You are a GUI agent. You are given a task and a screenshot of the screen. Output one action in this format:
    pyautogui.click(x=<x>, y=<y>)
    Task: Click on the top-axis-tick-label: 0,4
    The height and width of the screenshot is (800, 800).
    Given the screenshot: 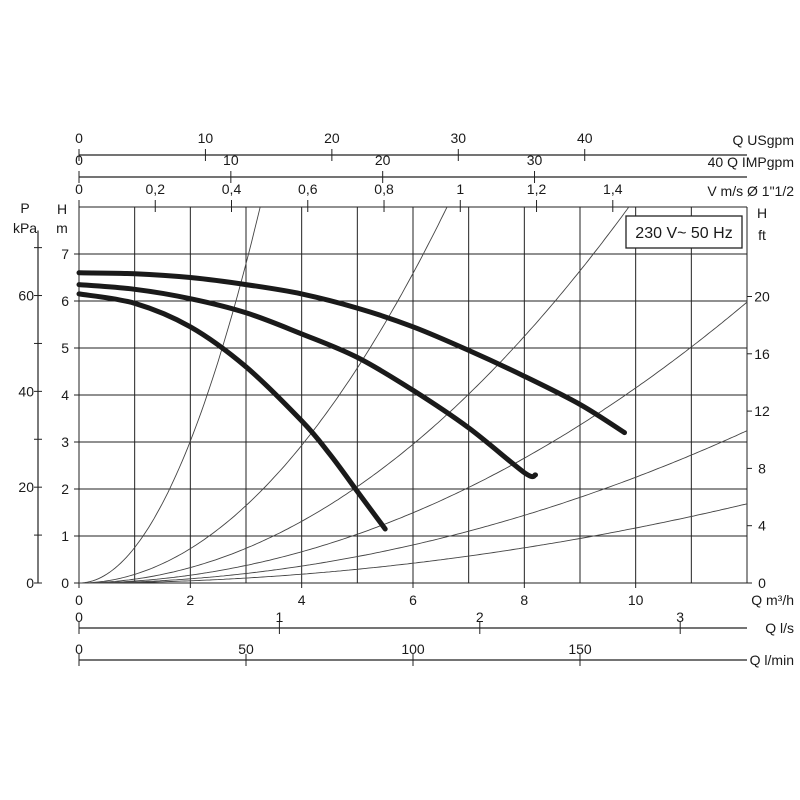 What is the action you would take?
    pyautogui.click(x=232, y=189)
    